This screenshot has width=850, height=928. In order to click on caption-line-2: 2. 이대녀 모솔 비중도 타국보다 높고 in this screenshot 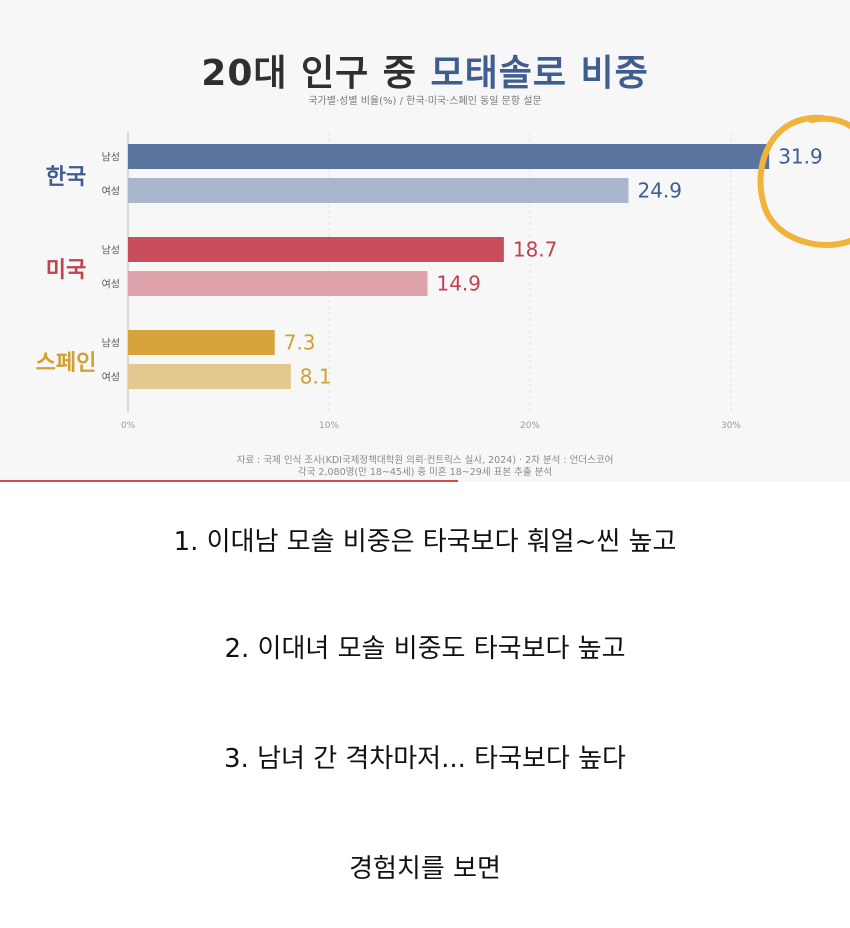, I will do `click(425, 649)`.